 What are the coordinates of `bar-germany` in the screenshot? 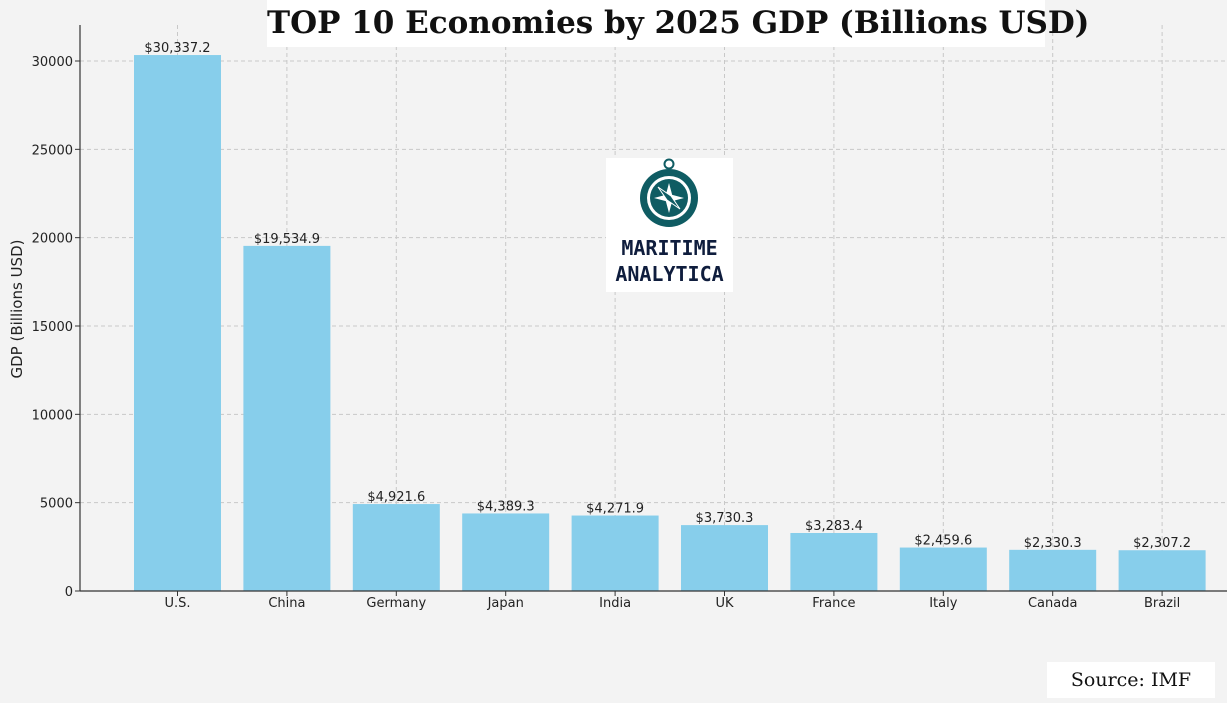 It's located at (396, 547).